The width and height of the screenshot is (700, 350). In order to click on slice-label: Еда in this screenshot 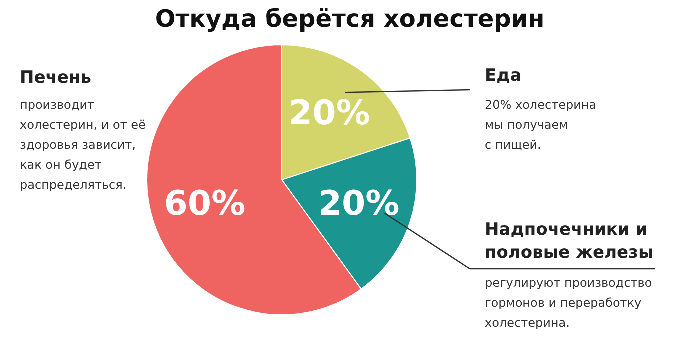, I will do `click(503, 76)`.